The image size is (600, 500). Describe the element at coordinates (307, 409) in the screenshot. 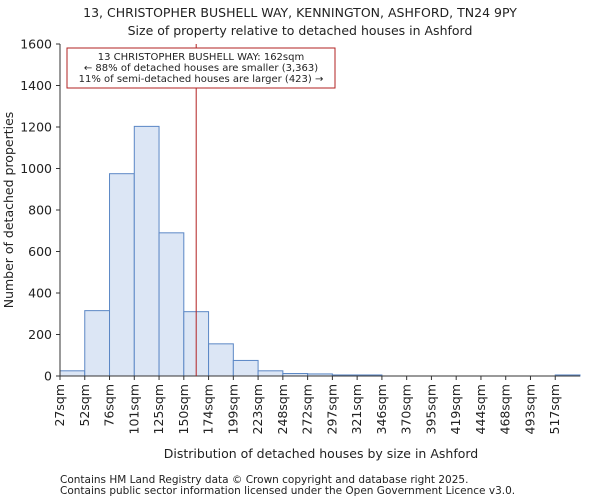

I see `x-tick-label: 272sqm` at that location.